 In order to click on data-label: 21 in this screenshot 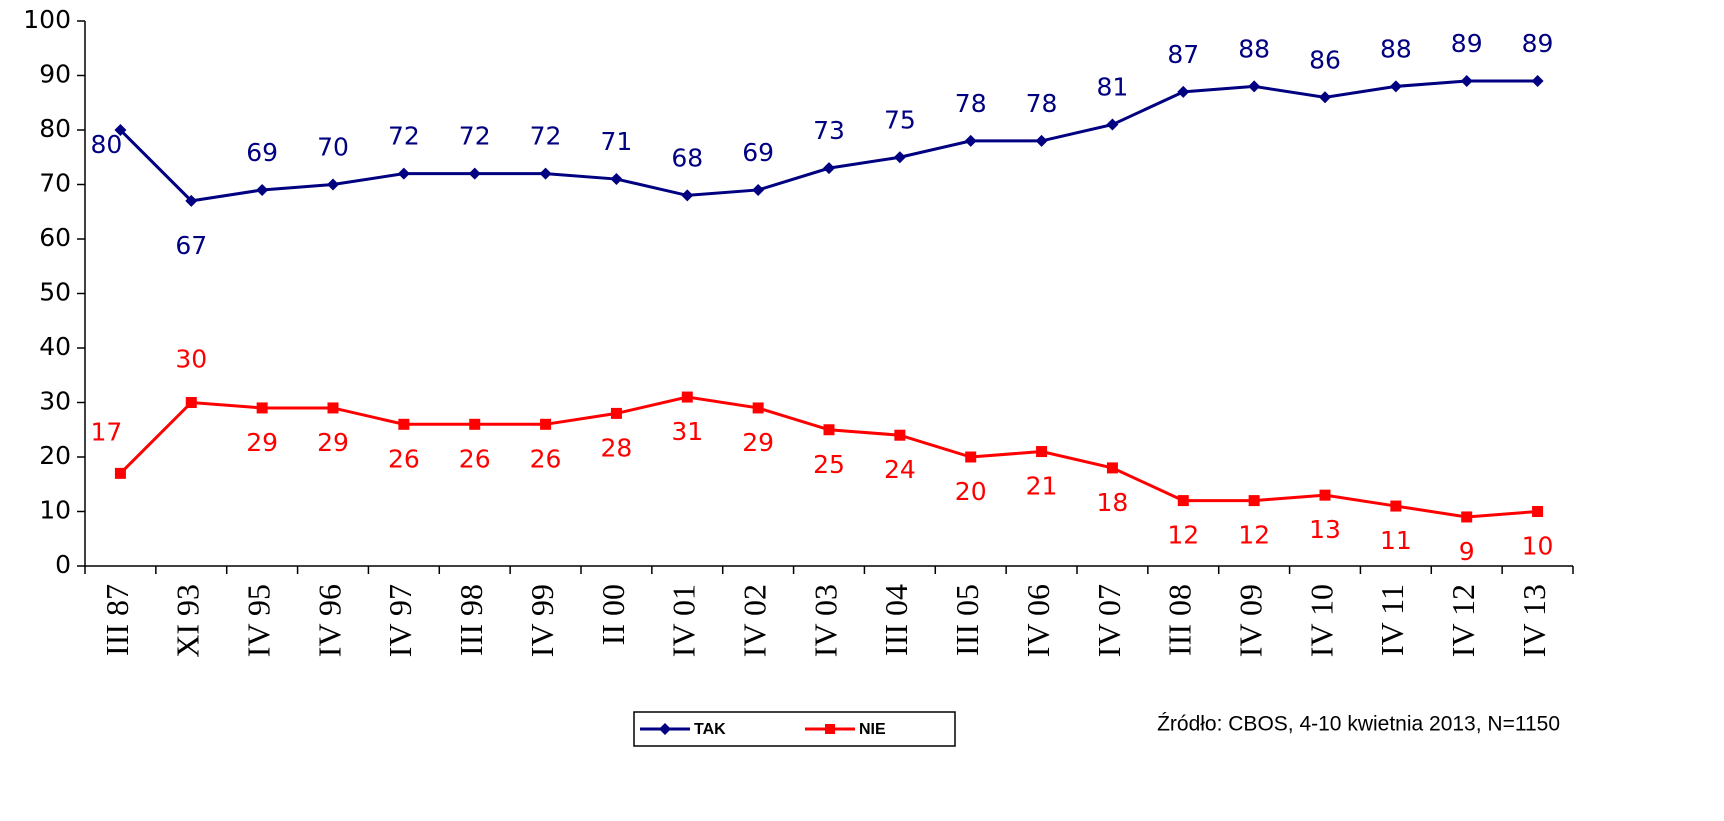, I will do `click(1042, 486)`.